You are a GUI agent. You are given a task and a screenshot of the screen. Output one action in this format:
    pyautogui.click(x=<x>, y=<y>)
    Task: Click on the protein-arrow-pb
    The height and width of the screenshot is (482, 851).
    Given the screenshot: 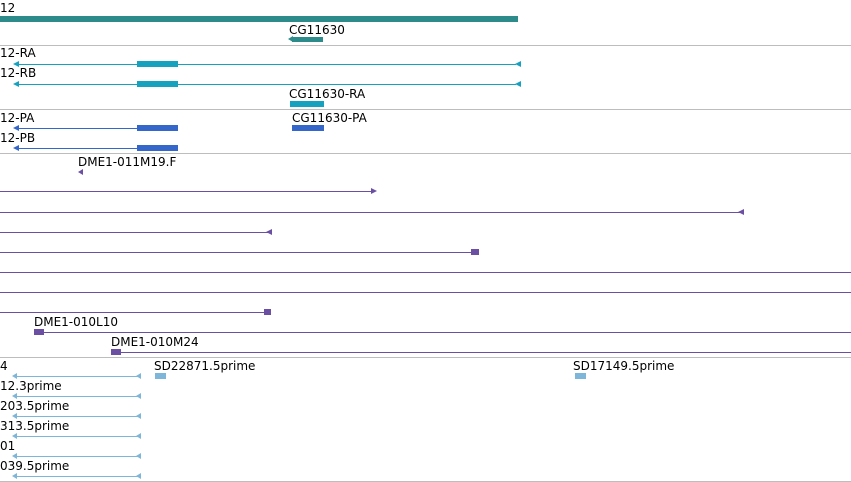 What is the action you would take?
    pyautogui.click(x=16, y=148)
    